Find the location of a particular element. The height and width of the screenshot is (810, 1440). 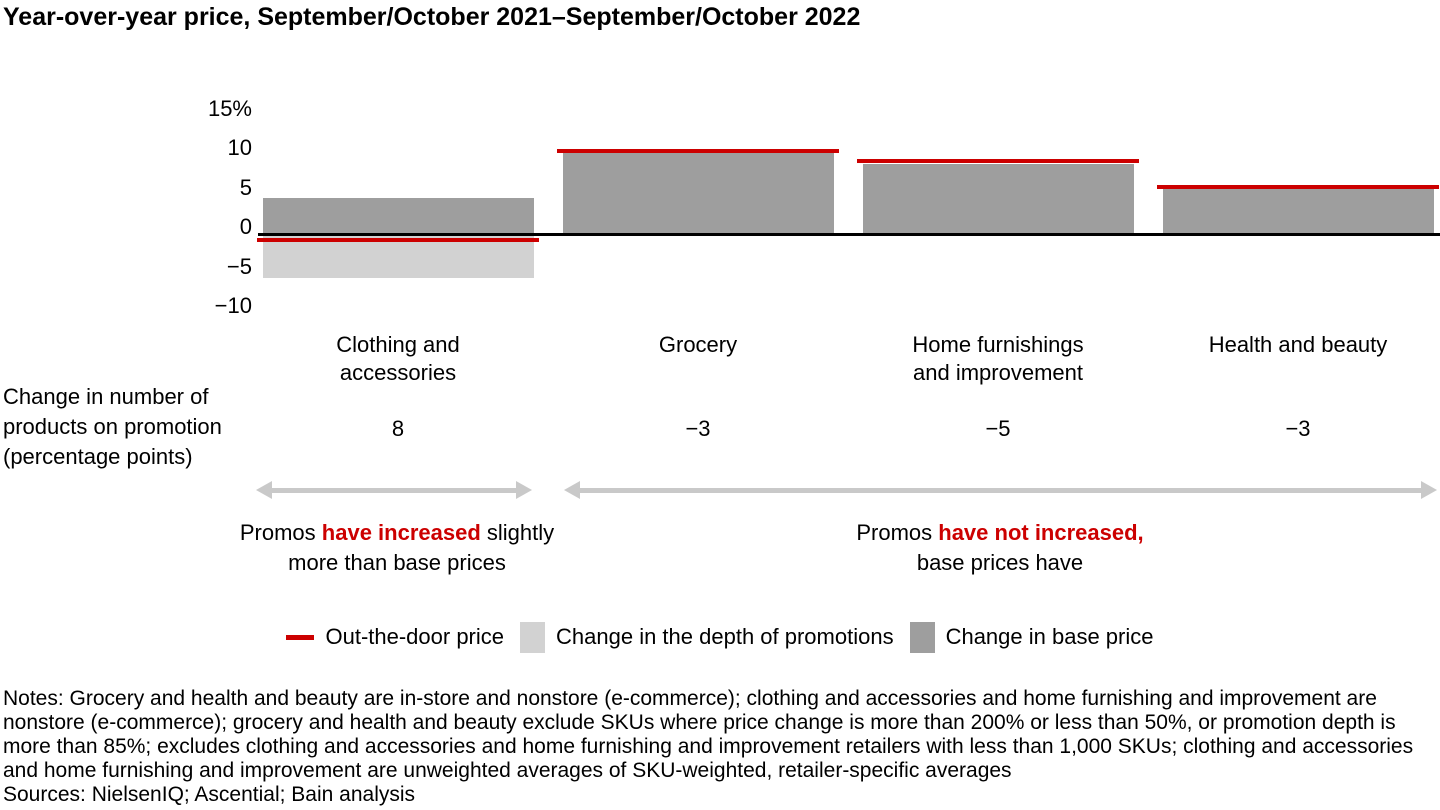

y-tick-label: 15% is located at coordinates (229, 108).